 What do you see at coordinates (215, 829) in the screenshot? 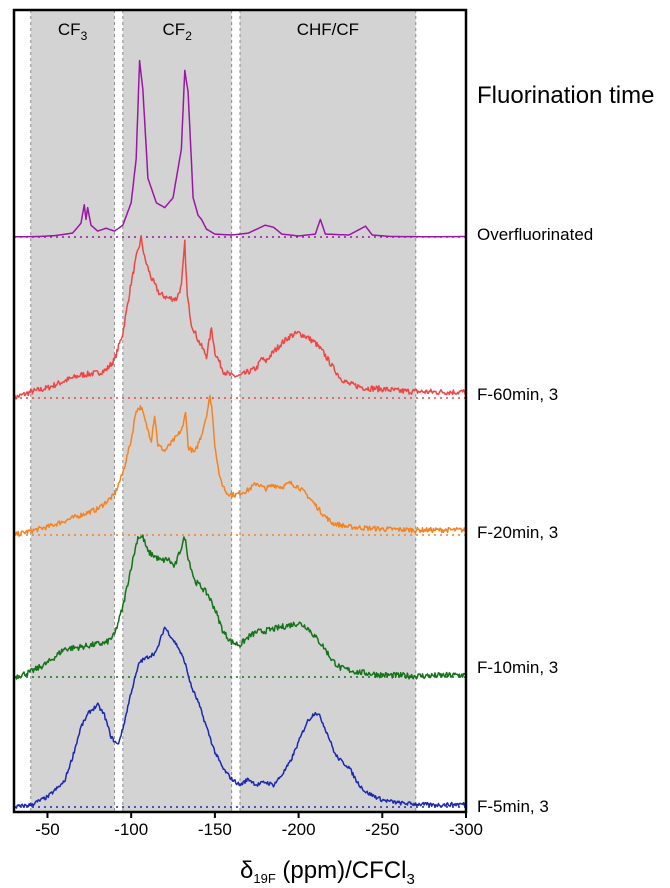
I see `x-tick-label-3: -150` at bounding box center [215, 829].